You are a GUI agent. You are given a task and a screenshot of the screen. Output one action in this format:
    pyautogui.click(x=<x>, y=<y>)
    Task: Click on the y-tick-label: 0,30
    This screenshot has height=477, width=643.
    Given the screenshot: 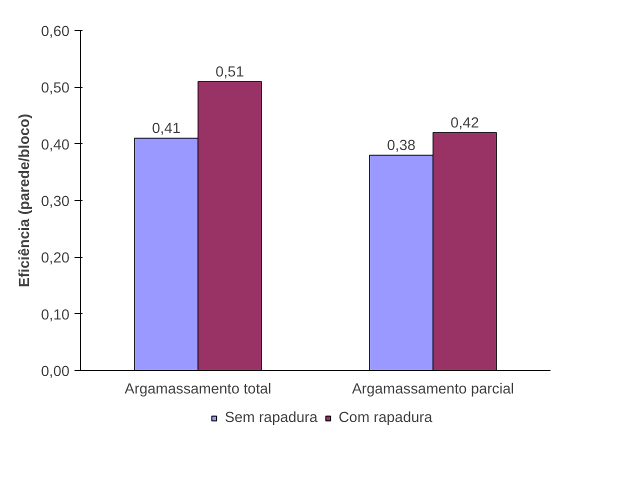 What is the action you would take?
    pyautogui.click(x=55, y=202)
    